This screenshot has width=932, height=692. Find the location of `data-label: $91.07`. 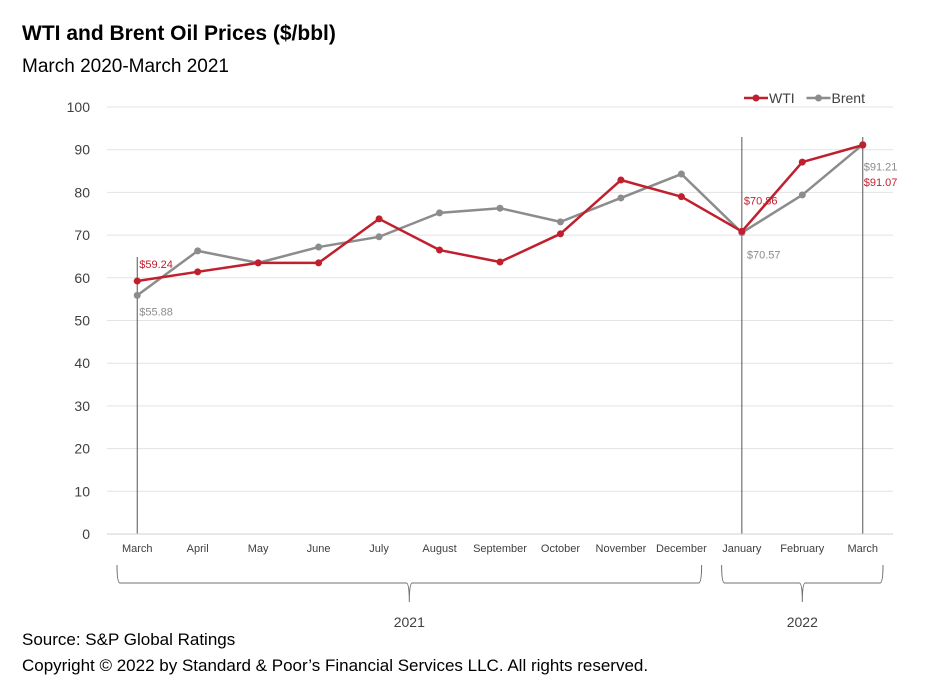

data-label: $91.07 is located at coordinates (881, 183).